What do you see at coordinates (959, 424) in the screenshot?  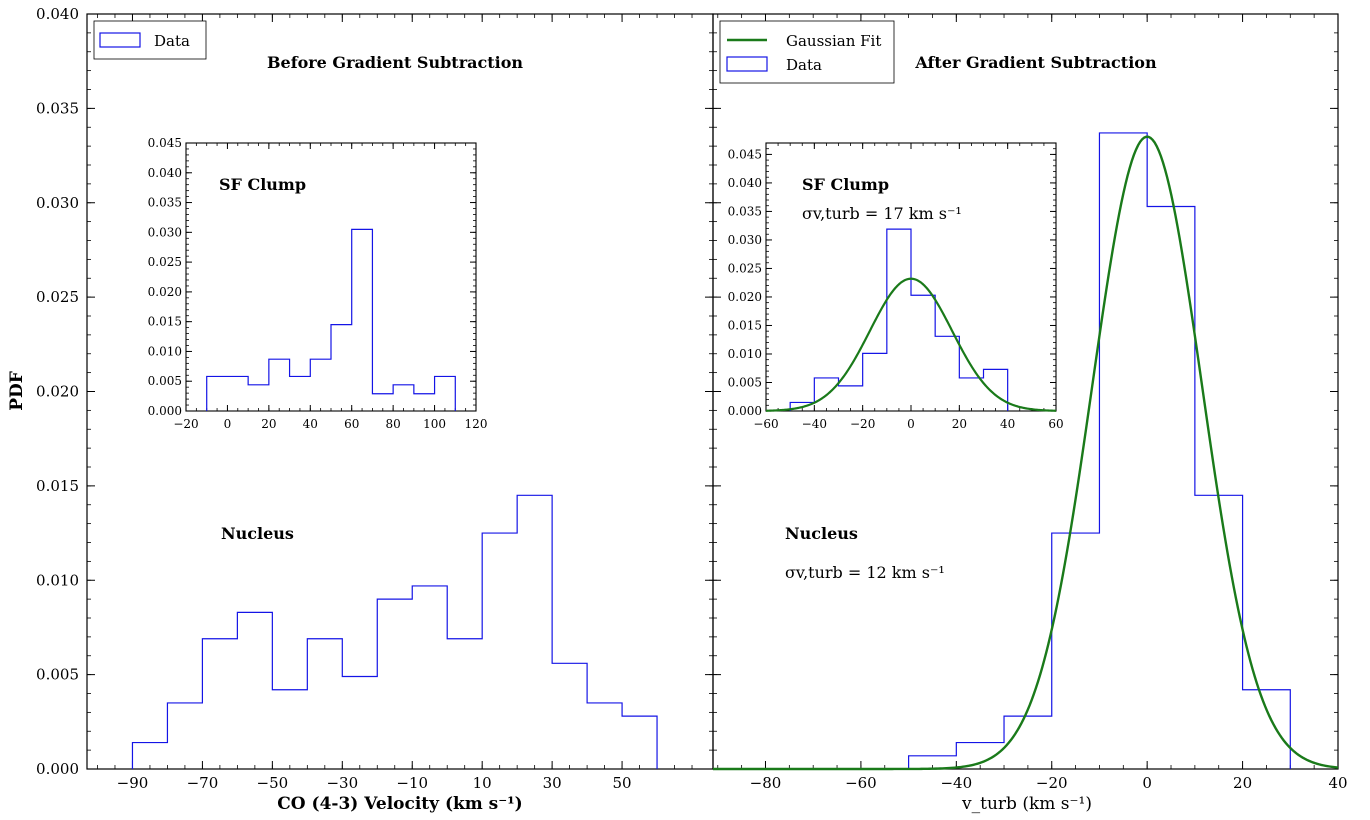 I see `right-inset-x-tick-label: 20` at bounding box center [959, 424].